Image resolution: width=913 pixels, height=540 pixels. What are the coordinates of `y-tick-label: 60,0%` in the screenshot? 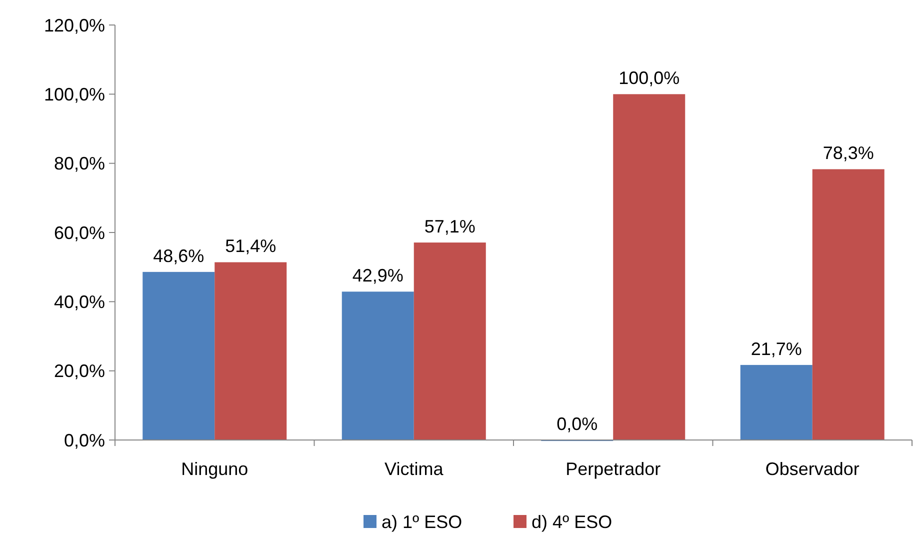 It's located at (79, 232).